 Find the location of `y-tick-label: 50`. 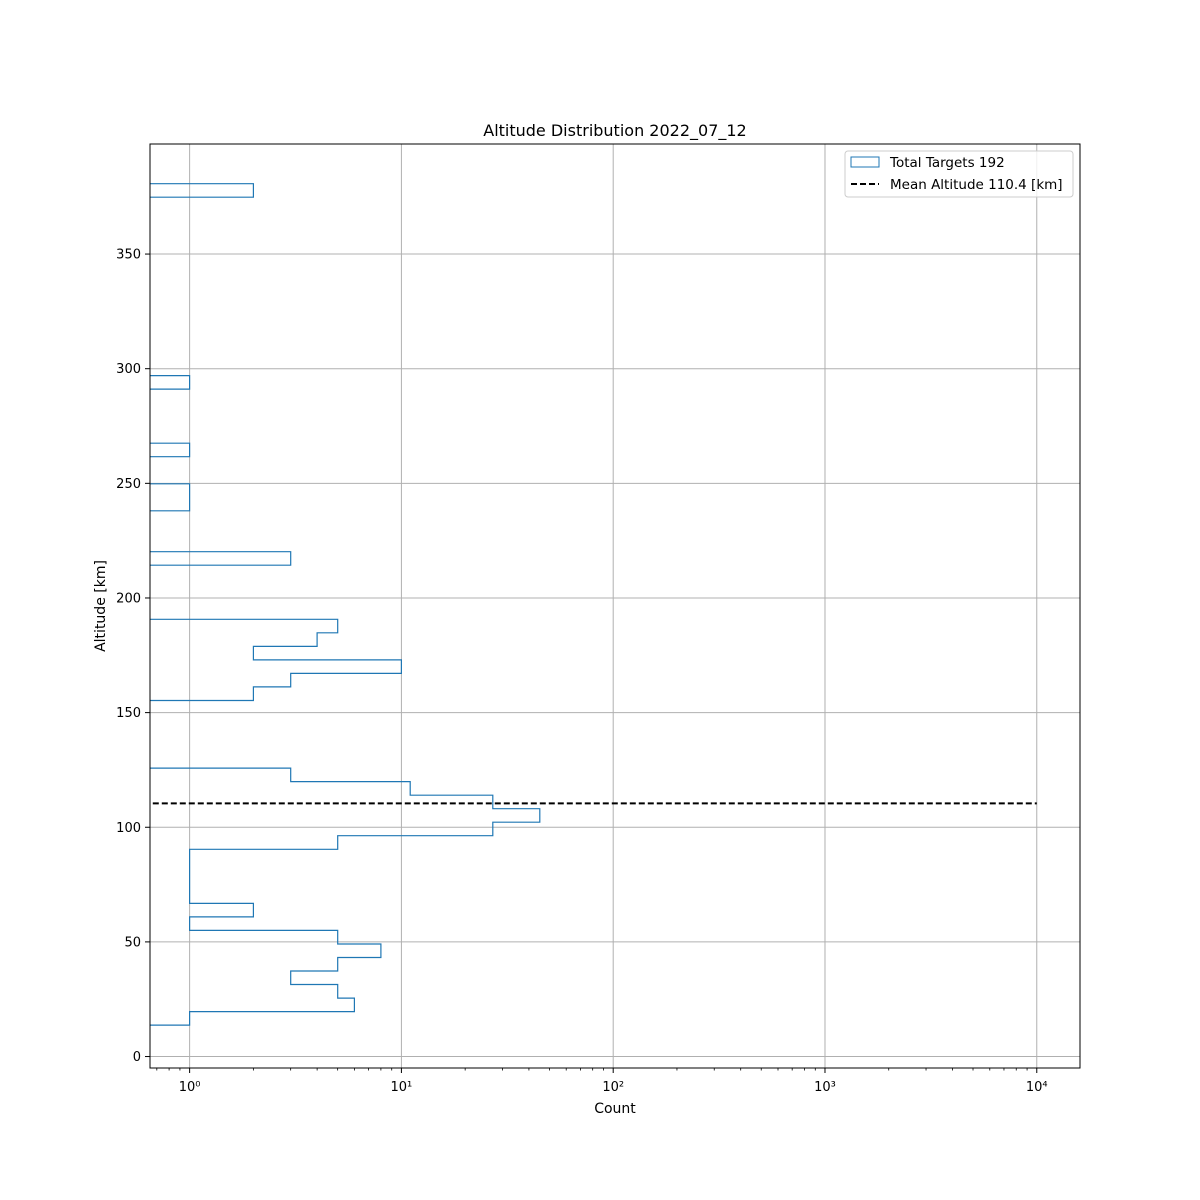

y-tick-label: 50 is located at coordinates (132, 942).